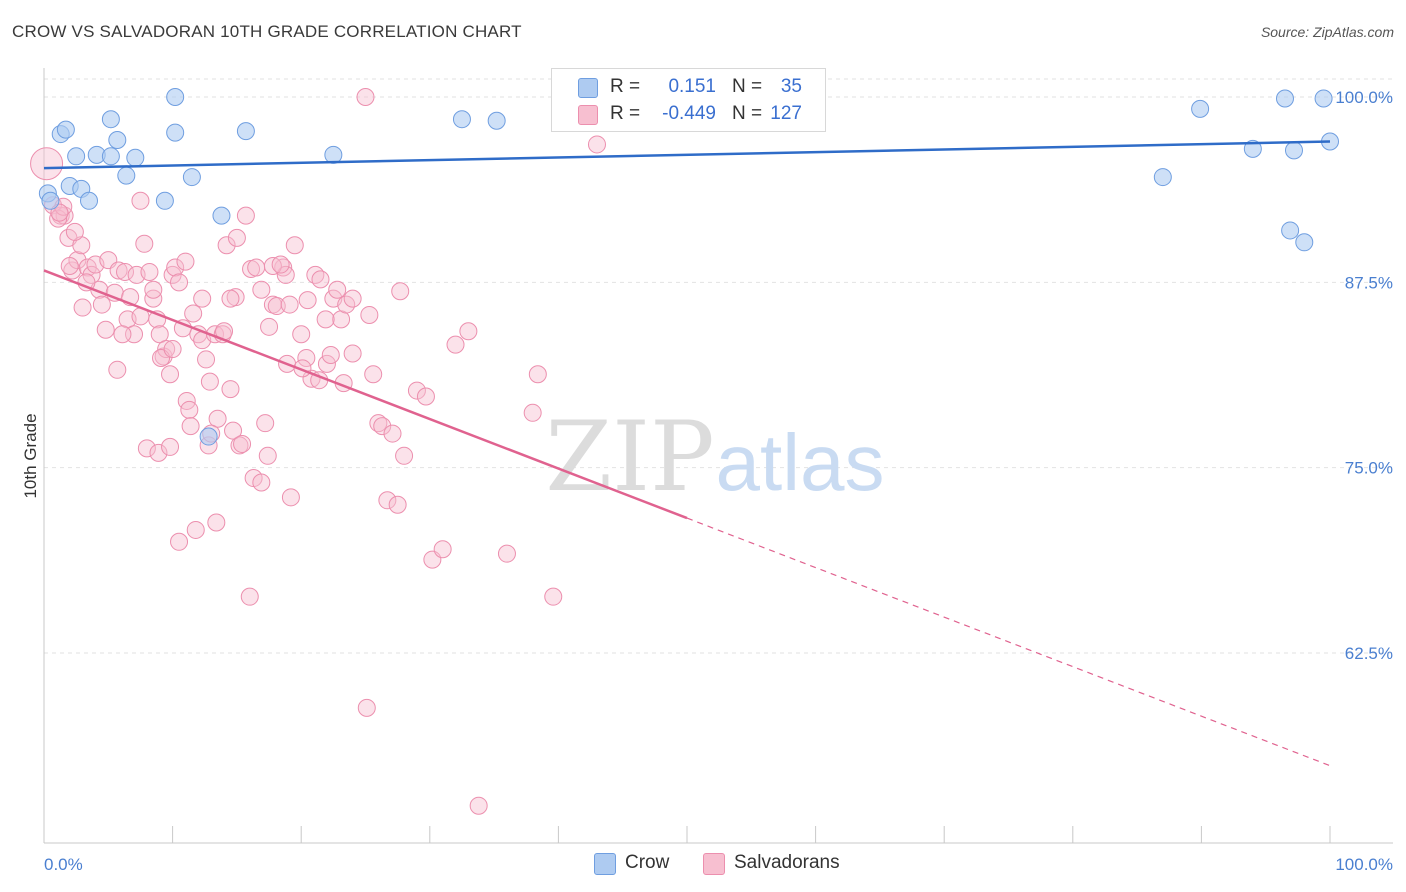 The width and height of the screenshot is (1406, 892). Describe the element at coordinates (688, 100) in the screenshot. I see `correlation-legend: R = 0.151 N = 35 R = -0.449 N = 127` at that location.